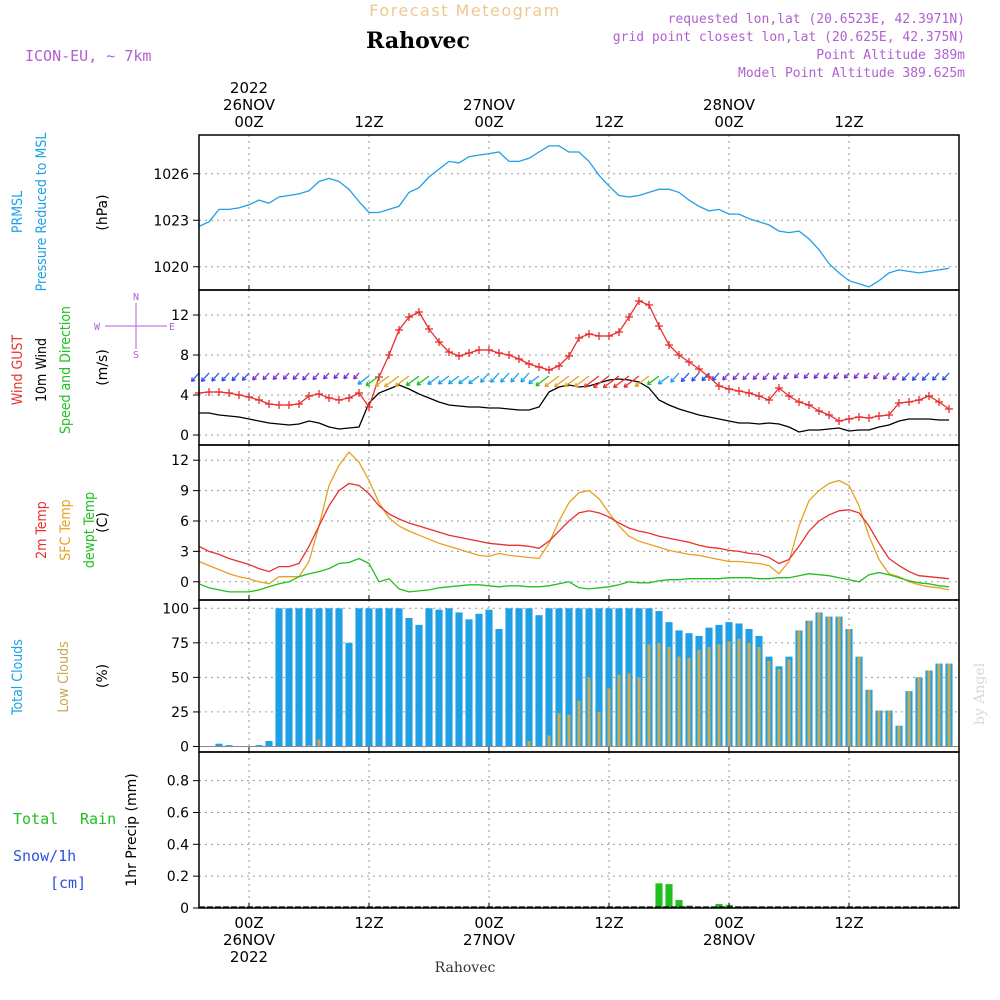 This screenshot has width=1000, height=1000. What do you see at coordinates (574, 361) in the screenshot?
I see `gust-line` at bounding box center [574, 361].